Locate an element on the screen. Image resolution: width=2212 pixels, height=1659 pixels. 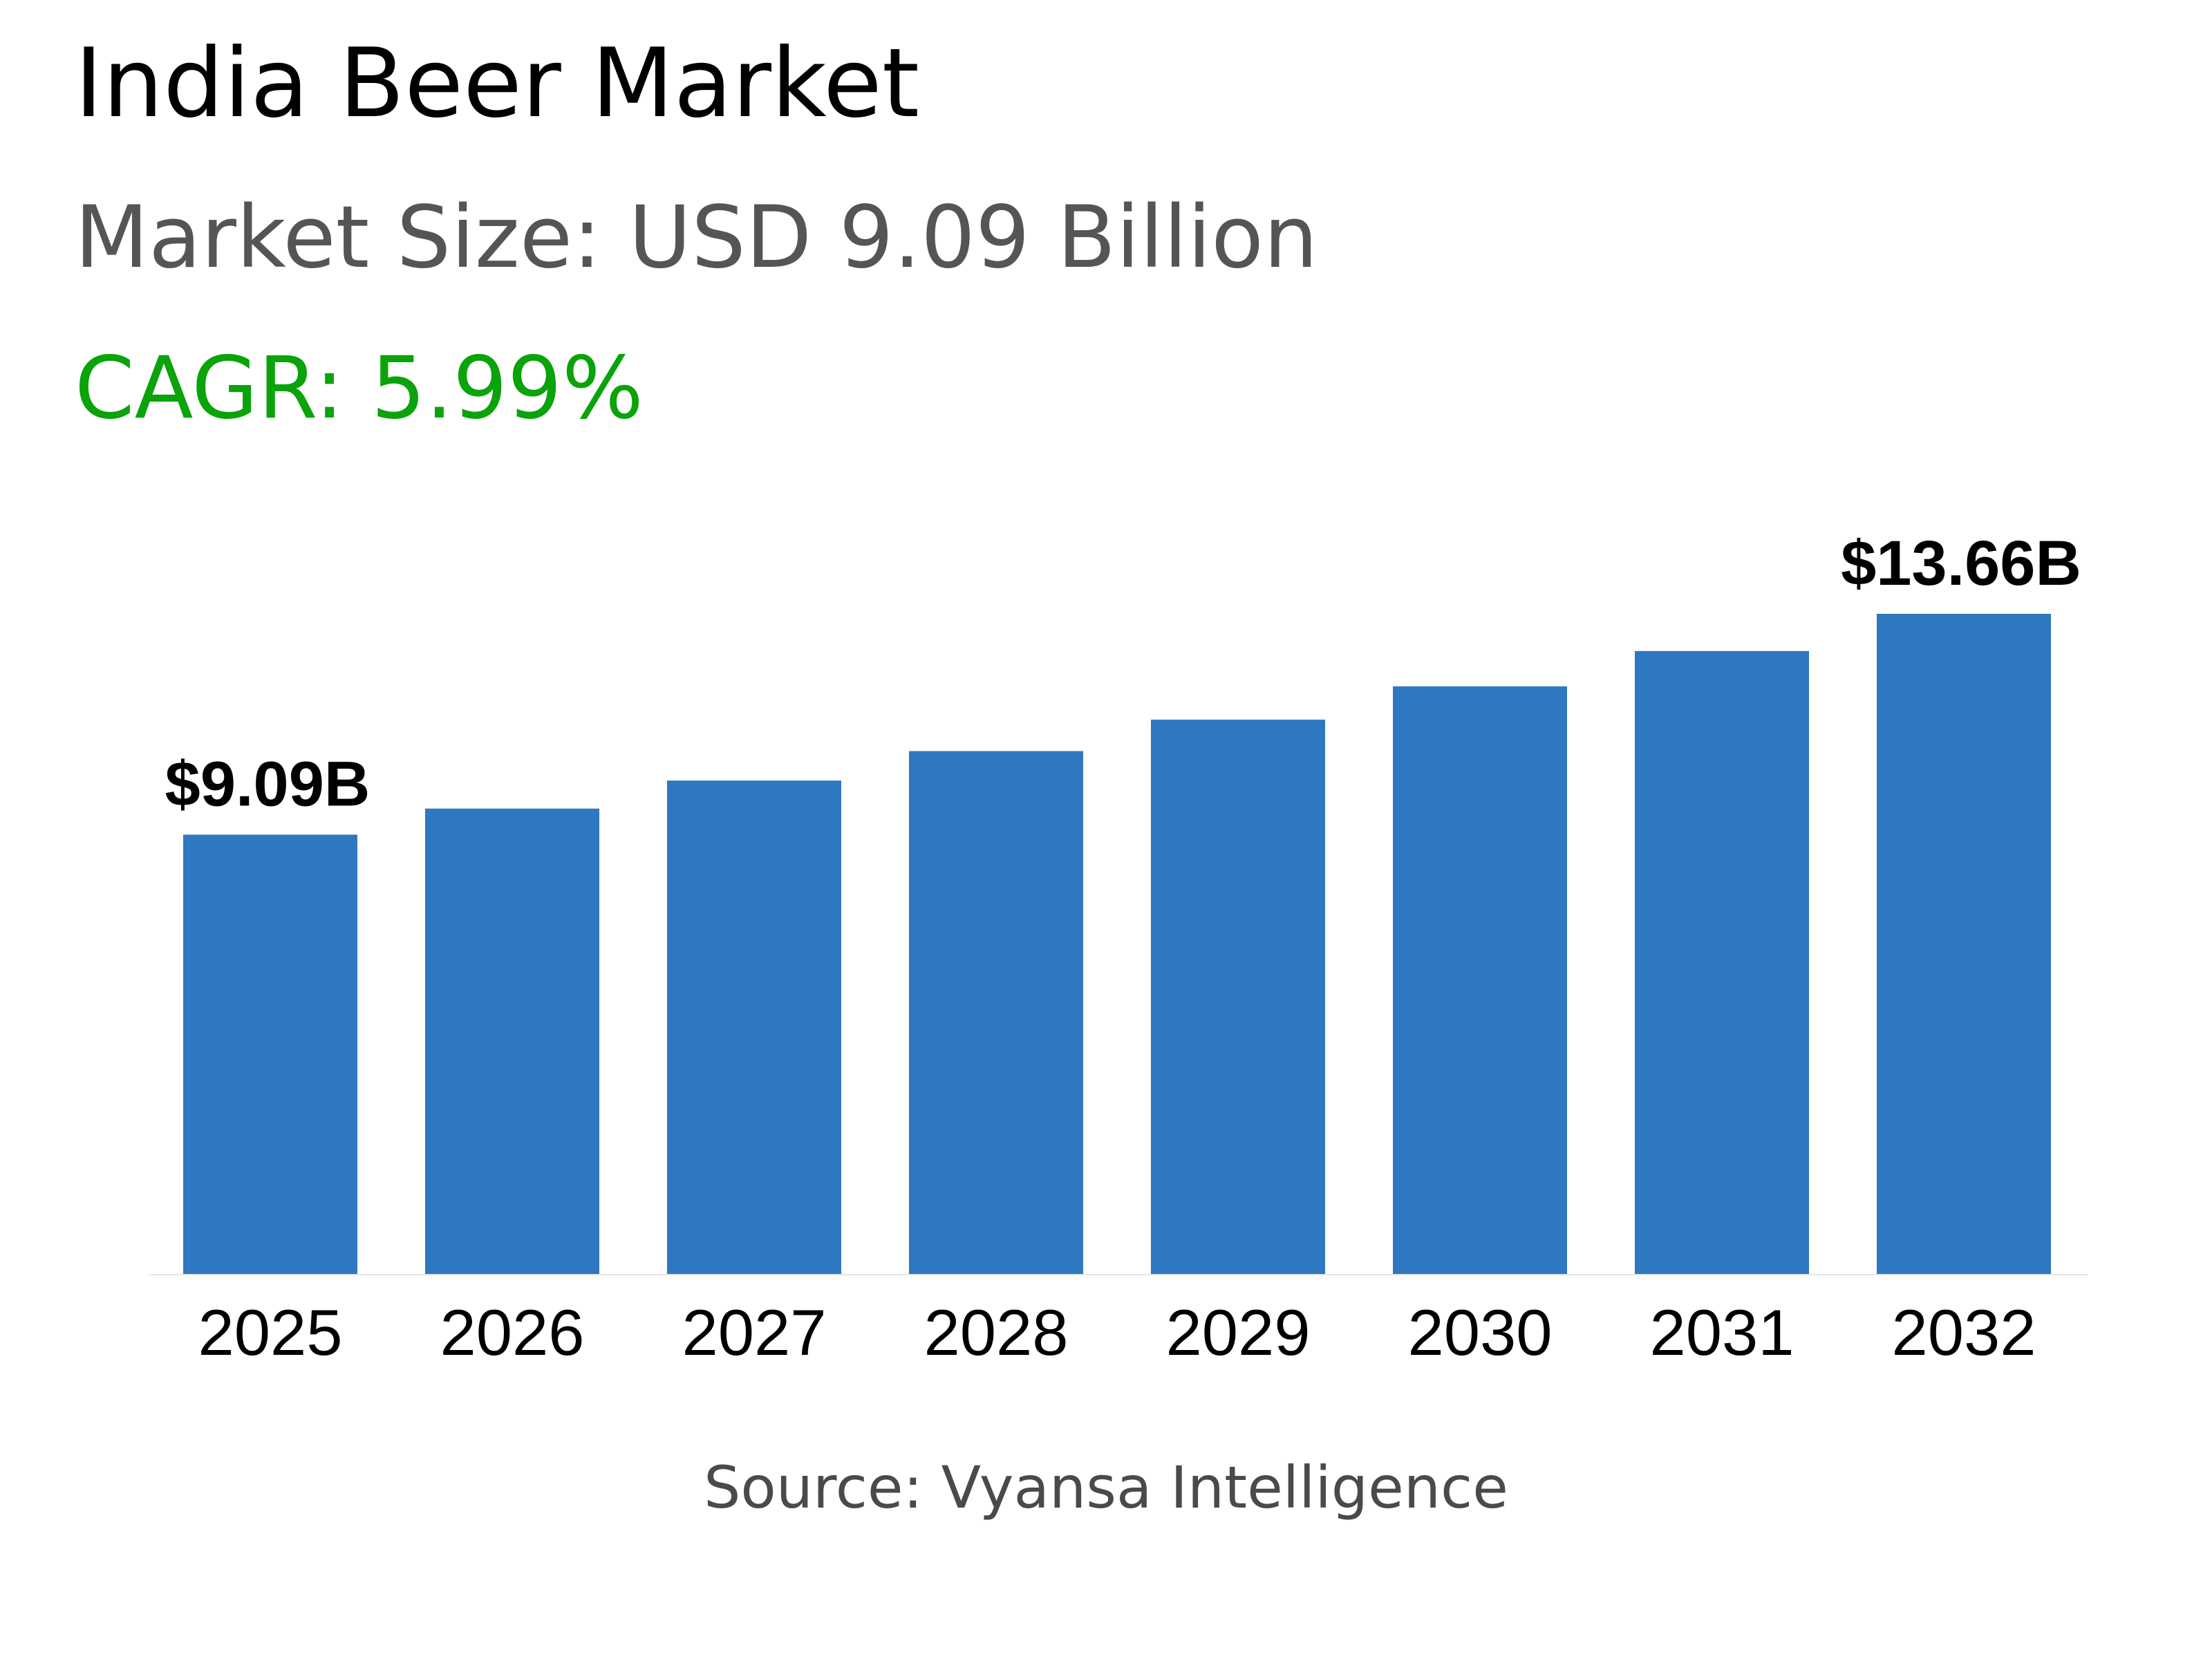
cagr-subtitle: CAGR: 5.99% is located at coordinates (359, 388).